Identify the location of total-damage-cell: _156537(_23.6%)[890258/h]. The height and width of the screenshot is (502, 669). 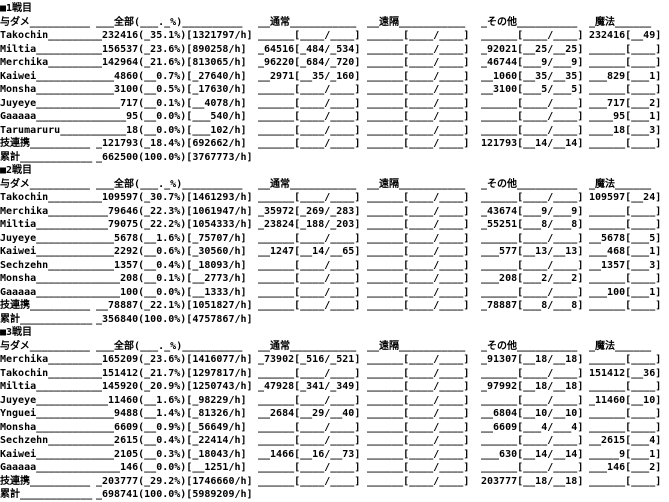
(171, 49).